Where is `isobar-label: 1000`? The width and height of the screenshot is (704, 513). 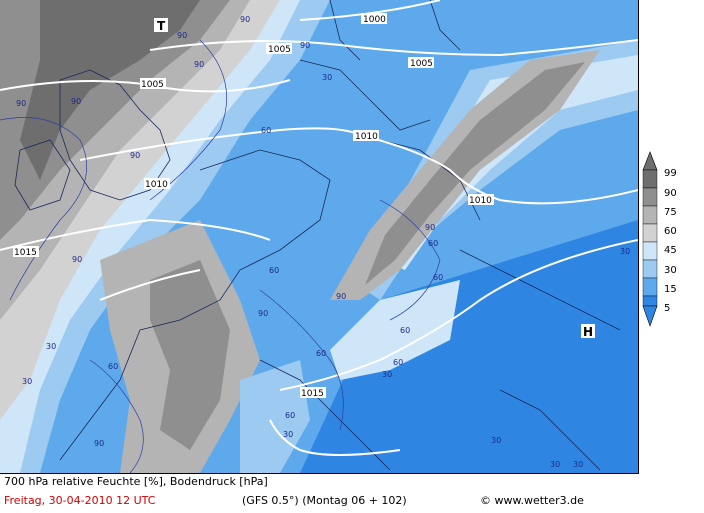 isobar-label: 1000 is located at coordinates (374, 19).